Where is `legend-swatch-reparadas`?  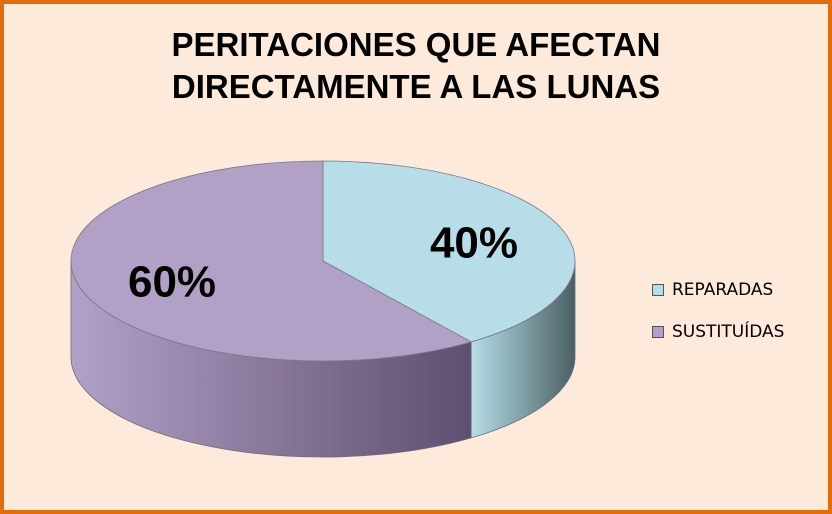 legend-swatch-reparadas is located at coordinates (658, 290).